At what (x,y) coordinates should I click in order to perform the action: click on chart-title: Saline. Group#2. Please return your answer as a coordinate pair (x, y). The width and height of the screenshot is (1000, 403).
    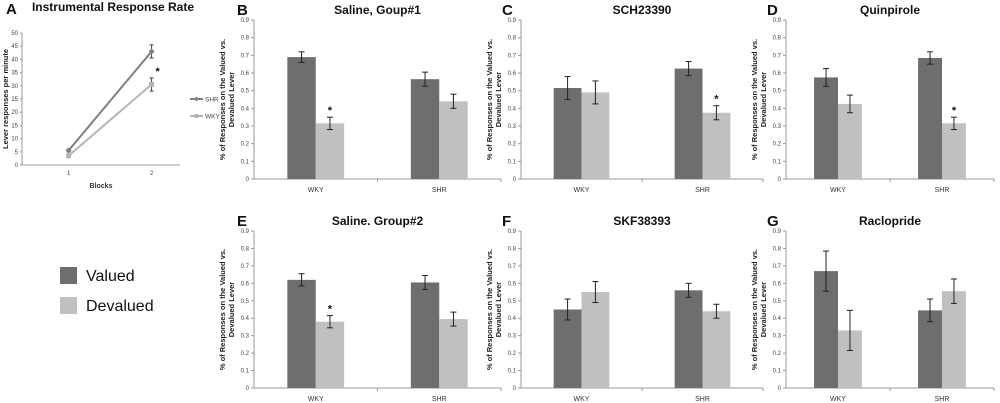
    Looking at the image, I should click on (378, 221).